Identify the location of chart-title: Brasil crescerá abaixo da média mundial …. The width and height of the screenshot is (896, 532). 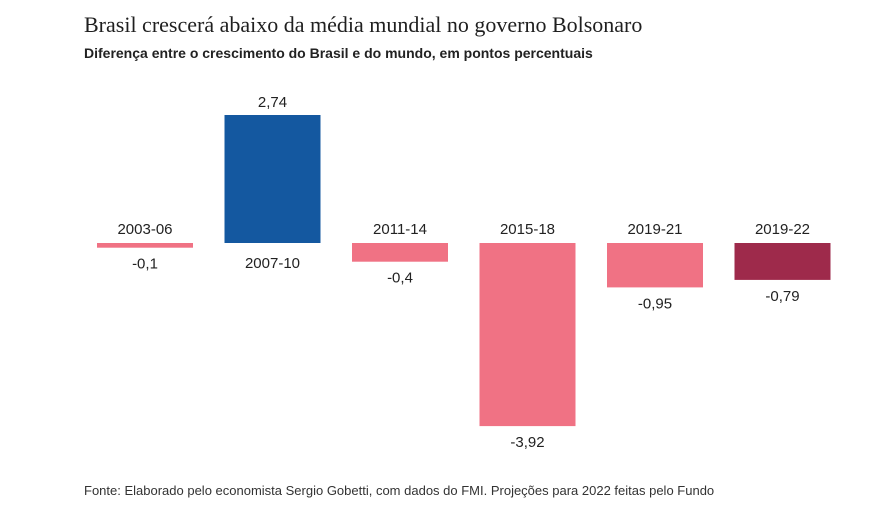
(363, 24).